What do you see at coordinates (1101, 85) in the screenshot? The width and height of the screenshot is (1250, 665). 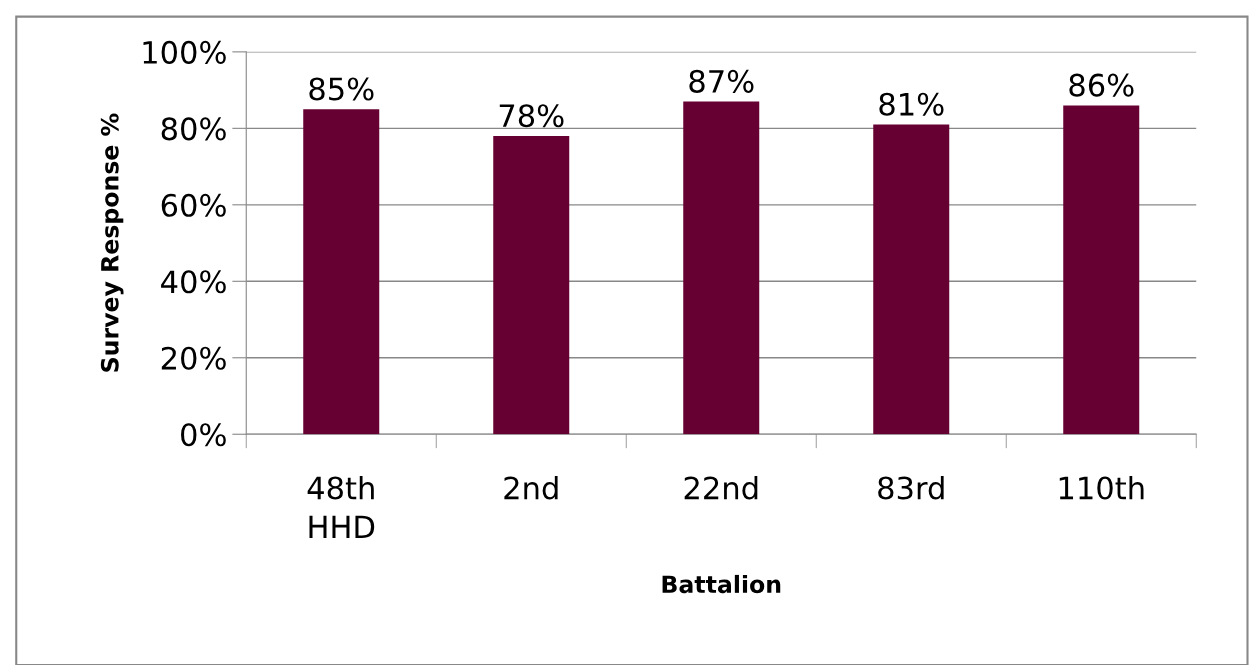 I see `data-label: 86%` at bounding box center [1101, 85].